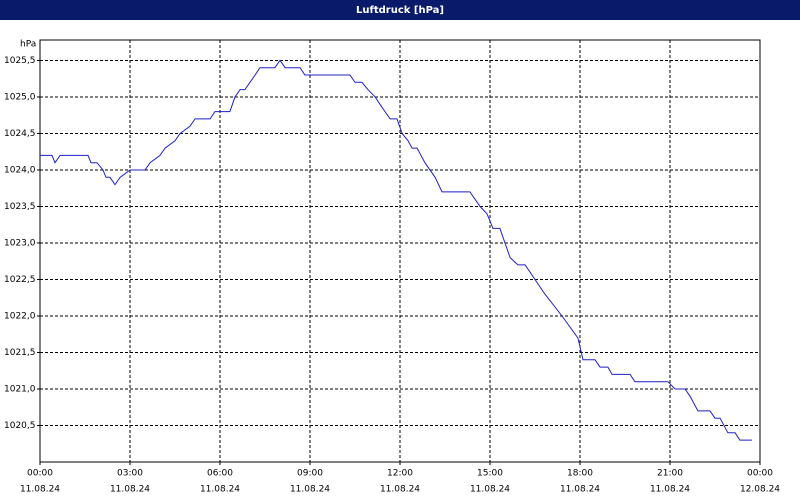 The image size is (800, 500). I want to click on x-tick-label: 09:00, so click(310, 474).